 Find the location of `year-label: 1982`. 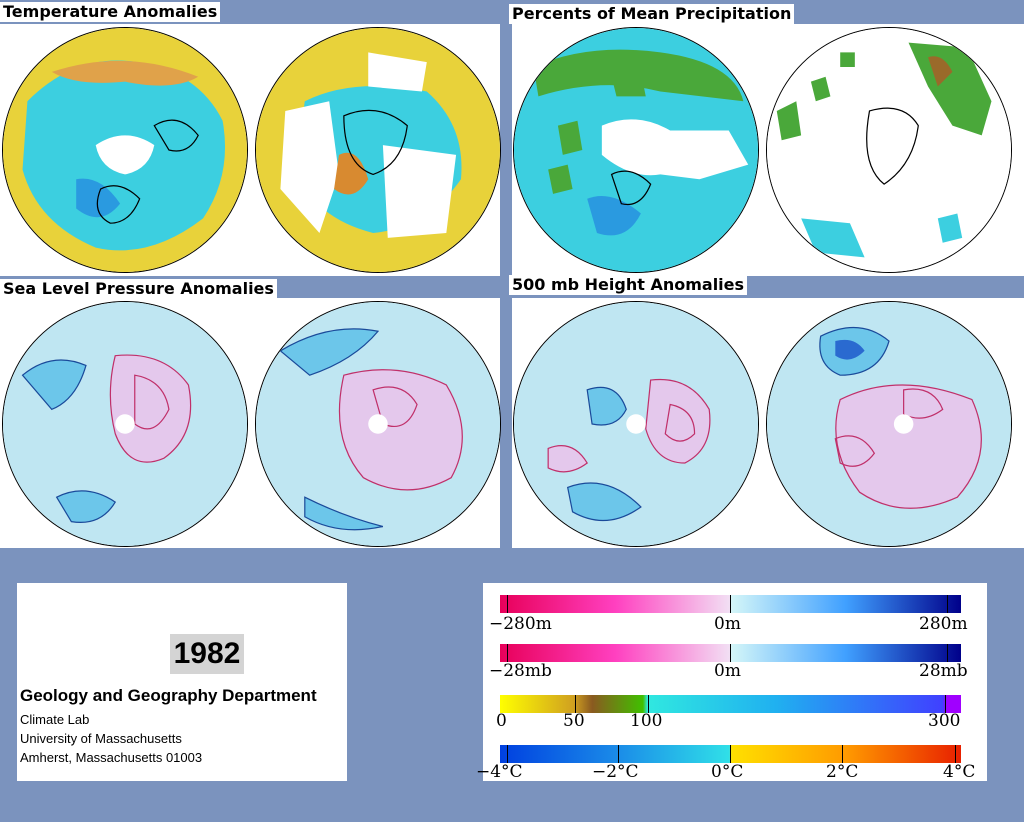

year-label: 1982 is located at coordinates (207, 654).